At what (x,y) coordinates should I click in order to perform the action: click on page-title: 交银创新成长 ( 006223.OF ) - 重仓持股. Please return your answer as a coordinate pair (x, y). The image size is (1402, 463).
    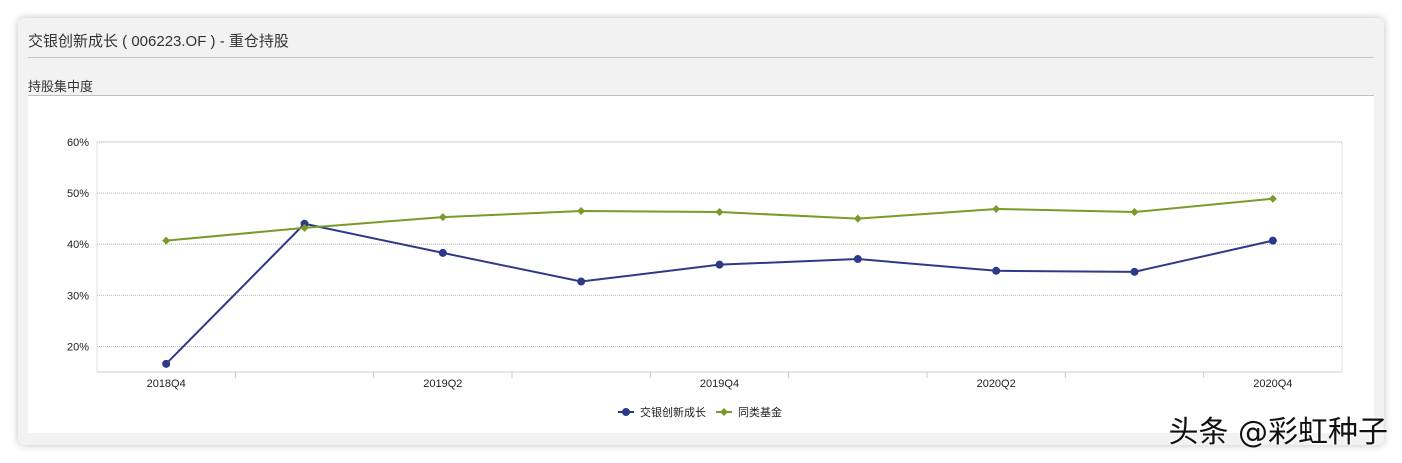
    Looking at the image, I should click on (158, 41).